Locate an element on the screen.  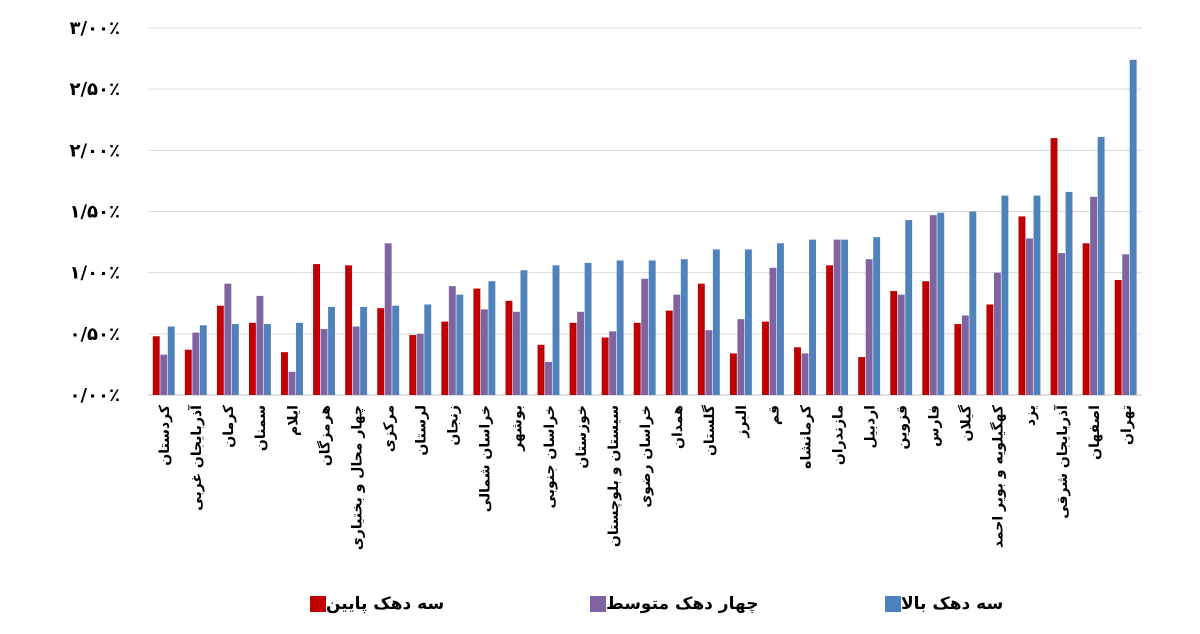
legend-item-low: سه دهک پایین is located at coordinates (372, 604).